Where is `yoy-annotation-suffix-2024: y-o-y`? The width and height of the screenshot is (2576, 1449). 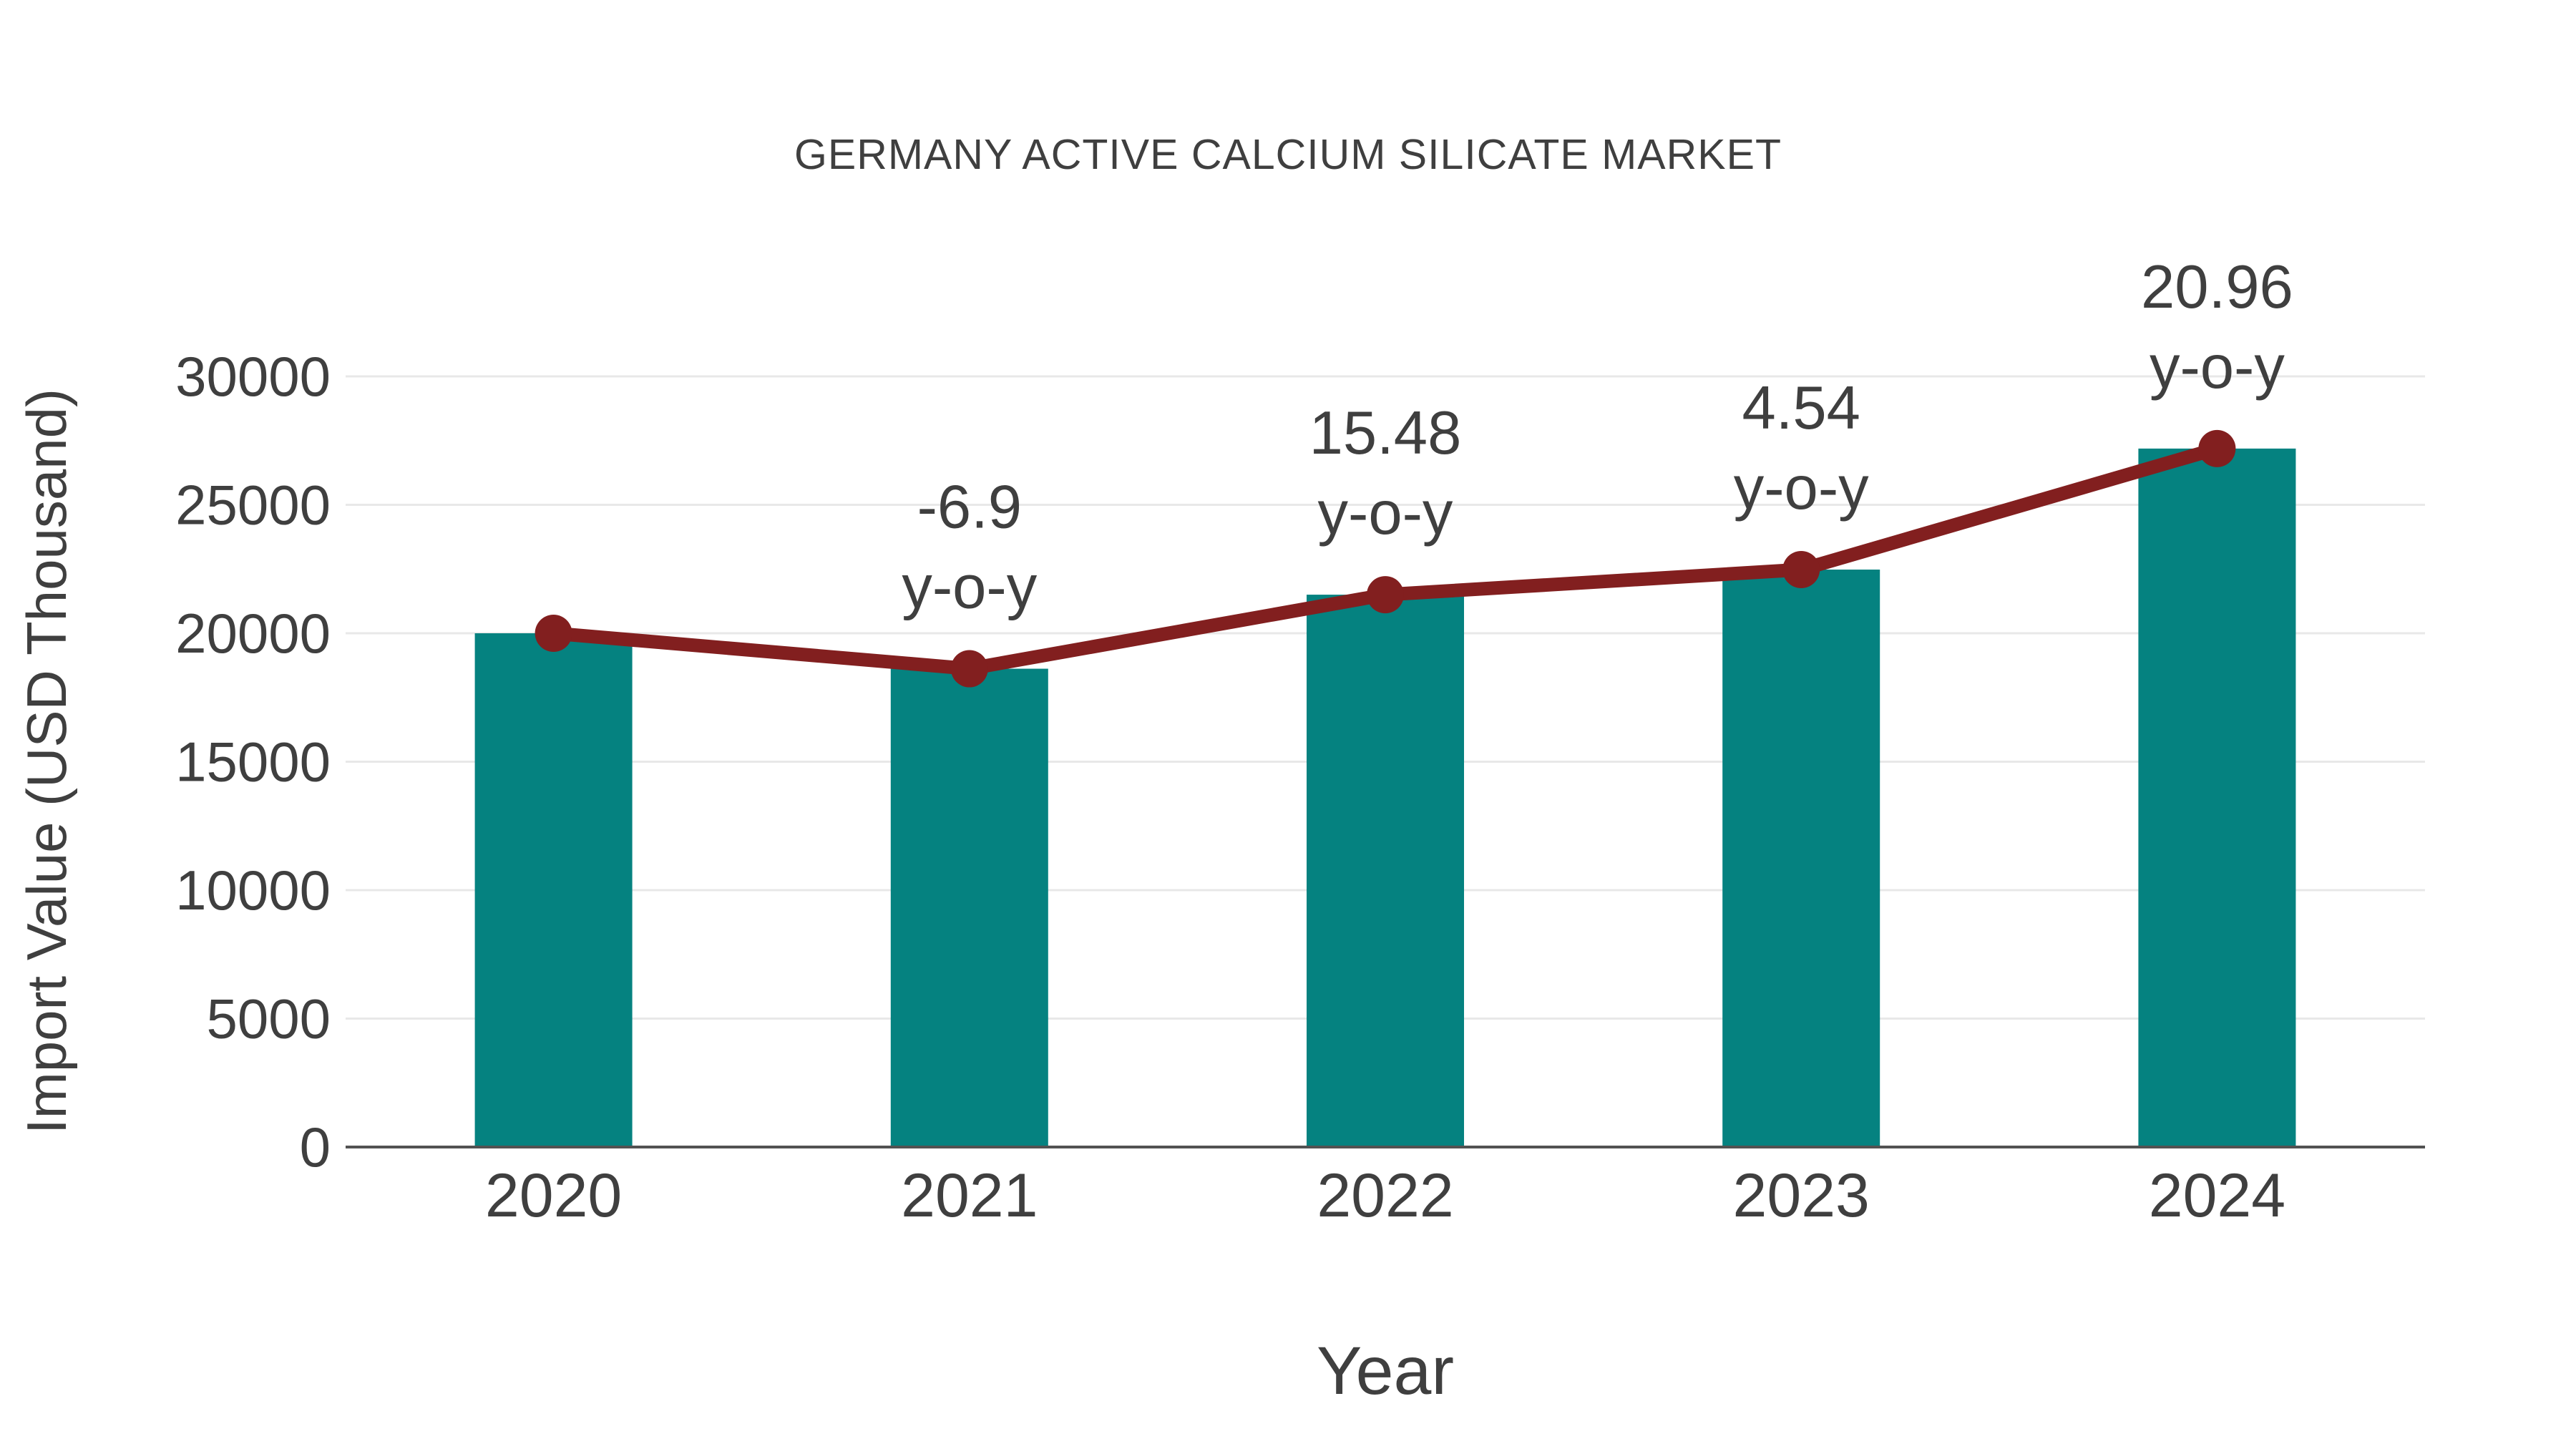 yoy-annotation-suffix-2024: y-o-y is located at coordinates (2217, 367).